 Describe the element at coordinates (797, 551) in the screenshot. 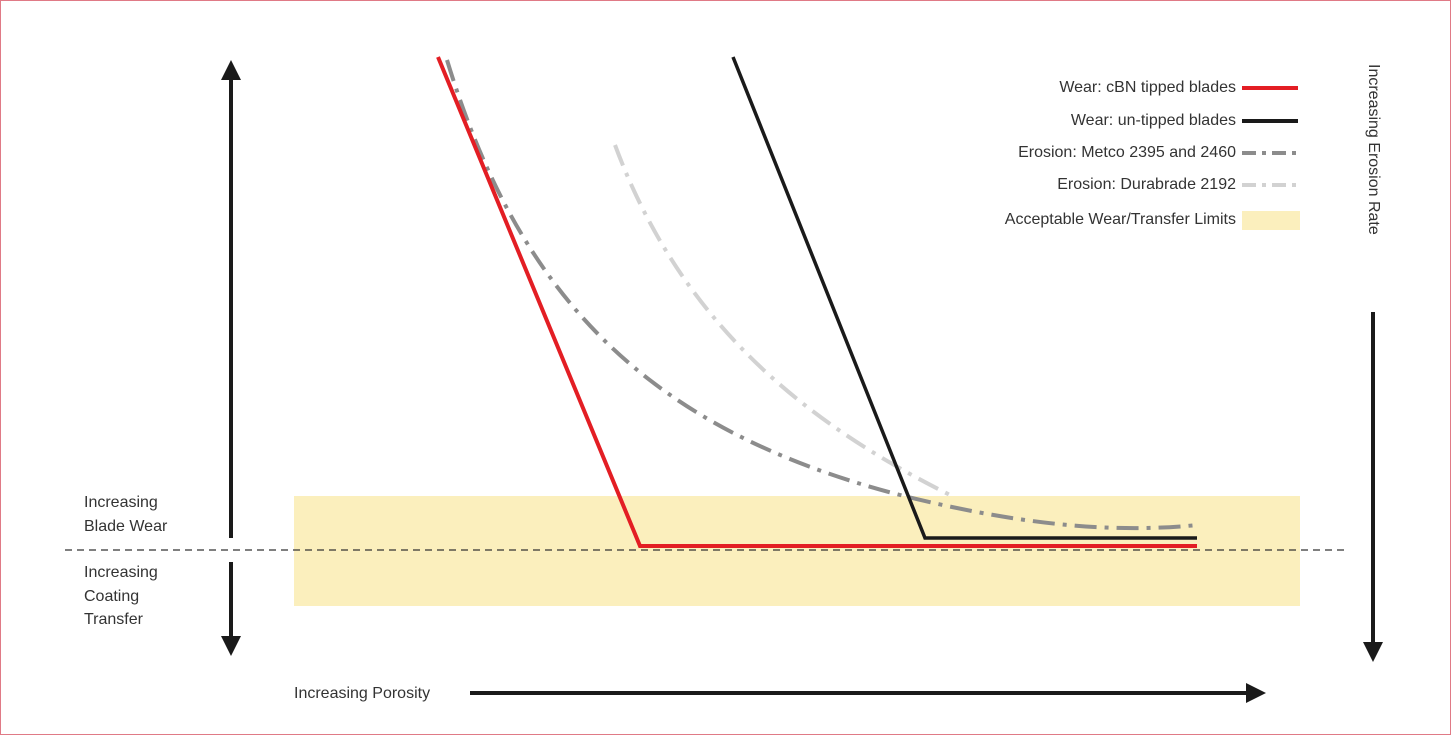

I see `acceptable-band` at that location.